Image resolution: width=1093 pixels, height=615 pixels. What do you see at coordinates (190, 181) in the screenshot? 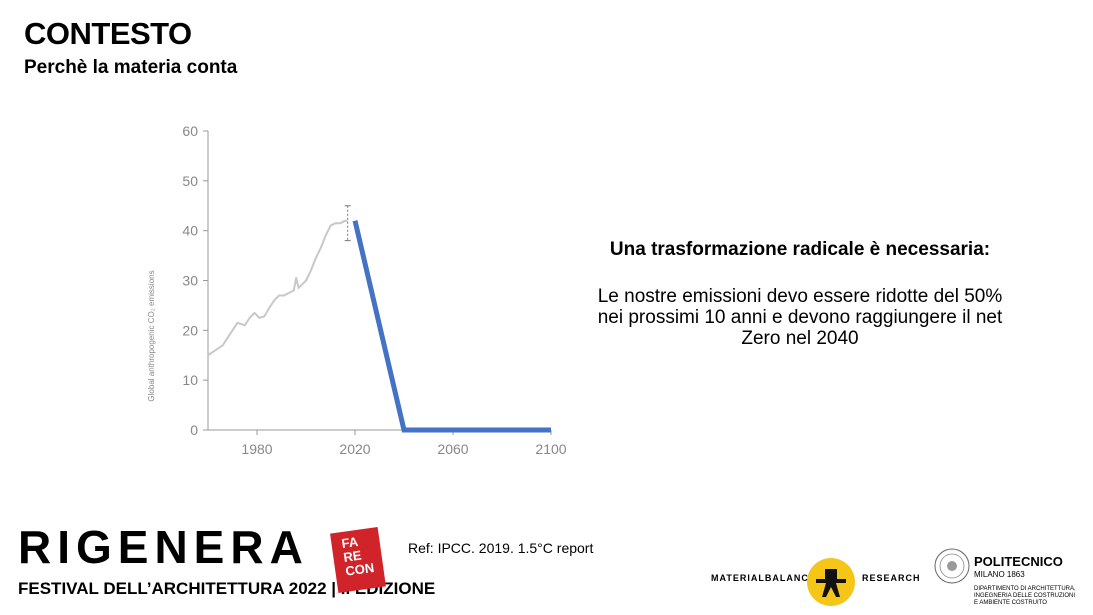
I see `y-tick-label: 50` at bounding box center [190, 181].